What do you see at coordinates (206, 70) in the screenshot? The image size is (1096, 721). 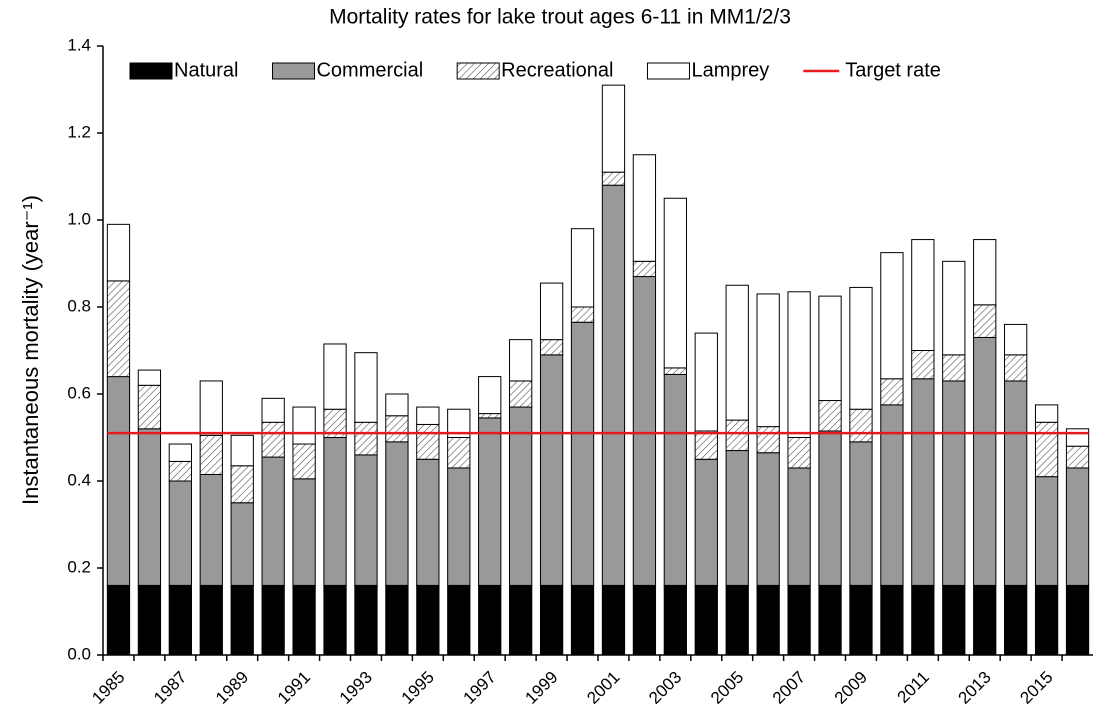 I see `legend-label: Natural` at bounding box center [206, 70].